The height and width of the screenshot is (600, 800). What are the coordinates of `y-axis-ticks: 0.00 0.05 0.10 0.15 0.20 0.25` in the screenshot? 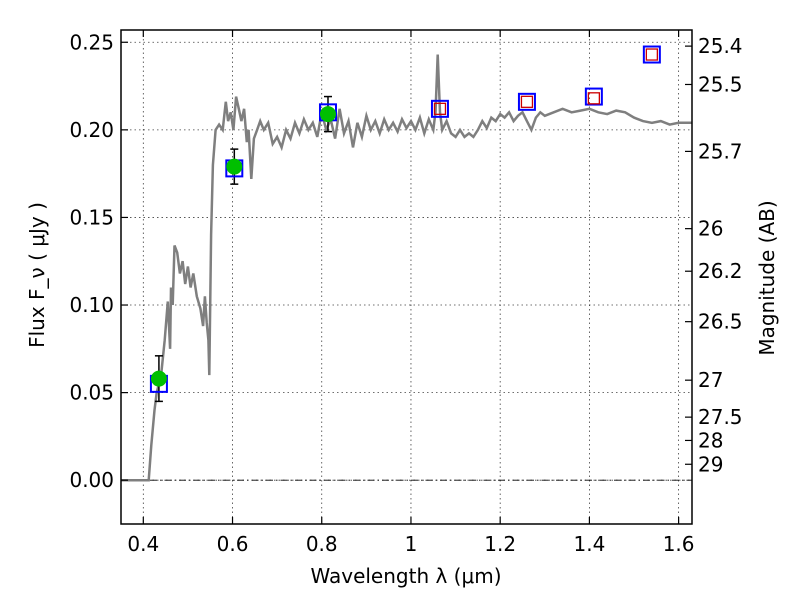 It's located at (98, 261).